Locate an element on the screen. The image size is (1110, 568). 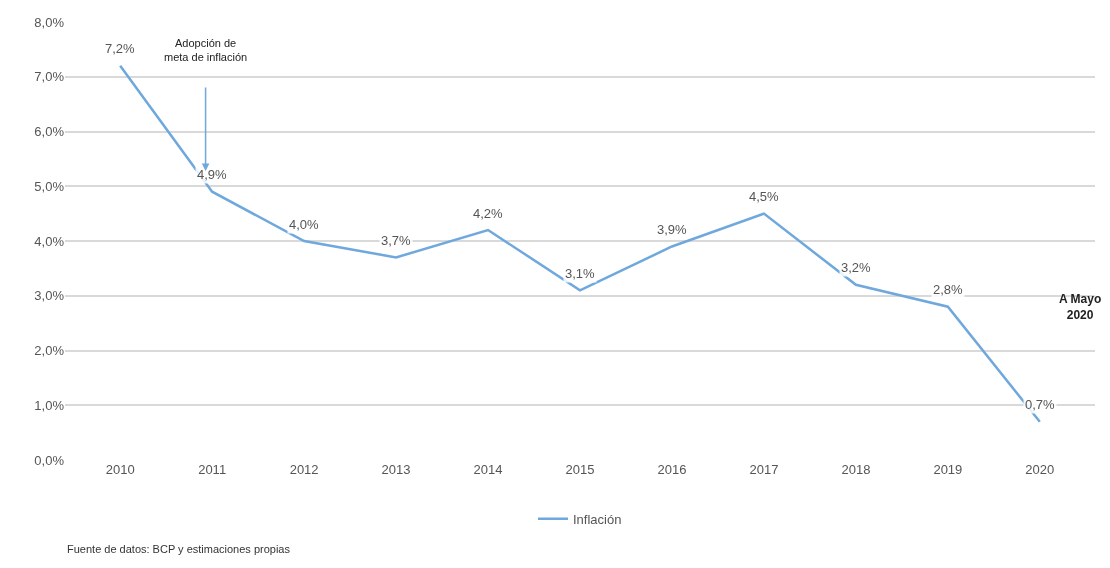
y-tick-label: 1,0% is located at coordinates (49, 405).